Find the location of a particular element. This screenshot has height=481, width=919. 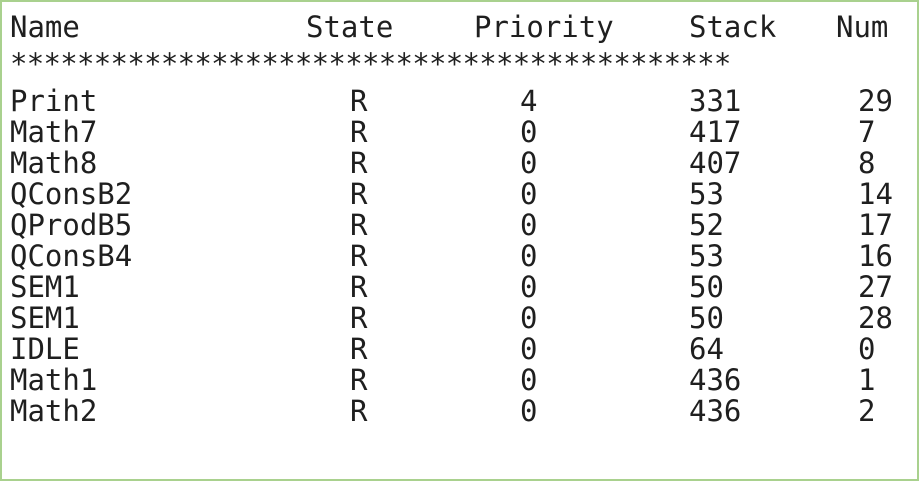

table-row: Math8 R 0 407 8 is located at coordinates (459, 163).